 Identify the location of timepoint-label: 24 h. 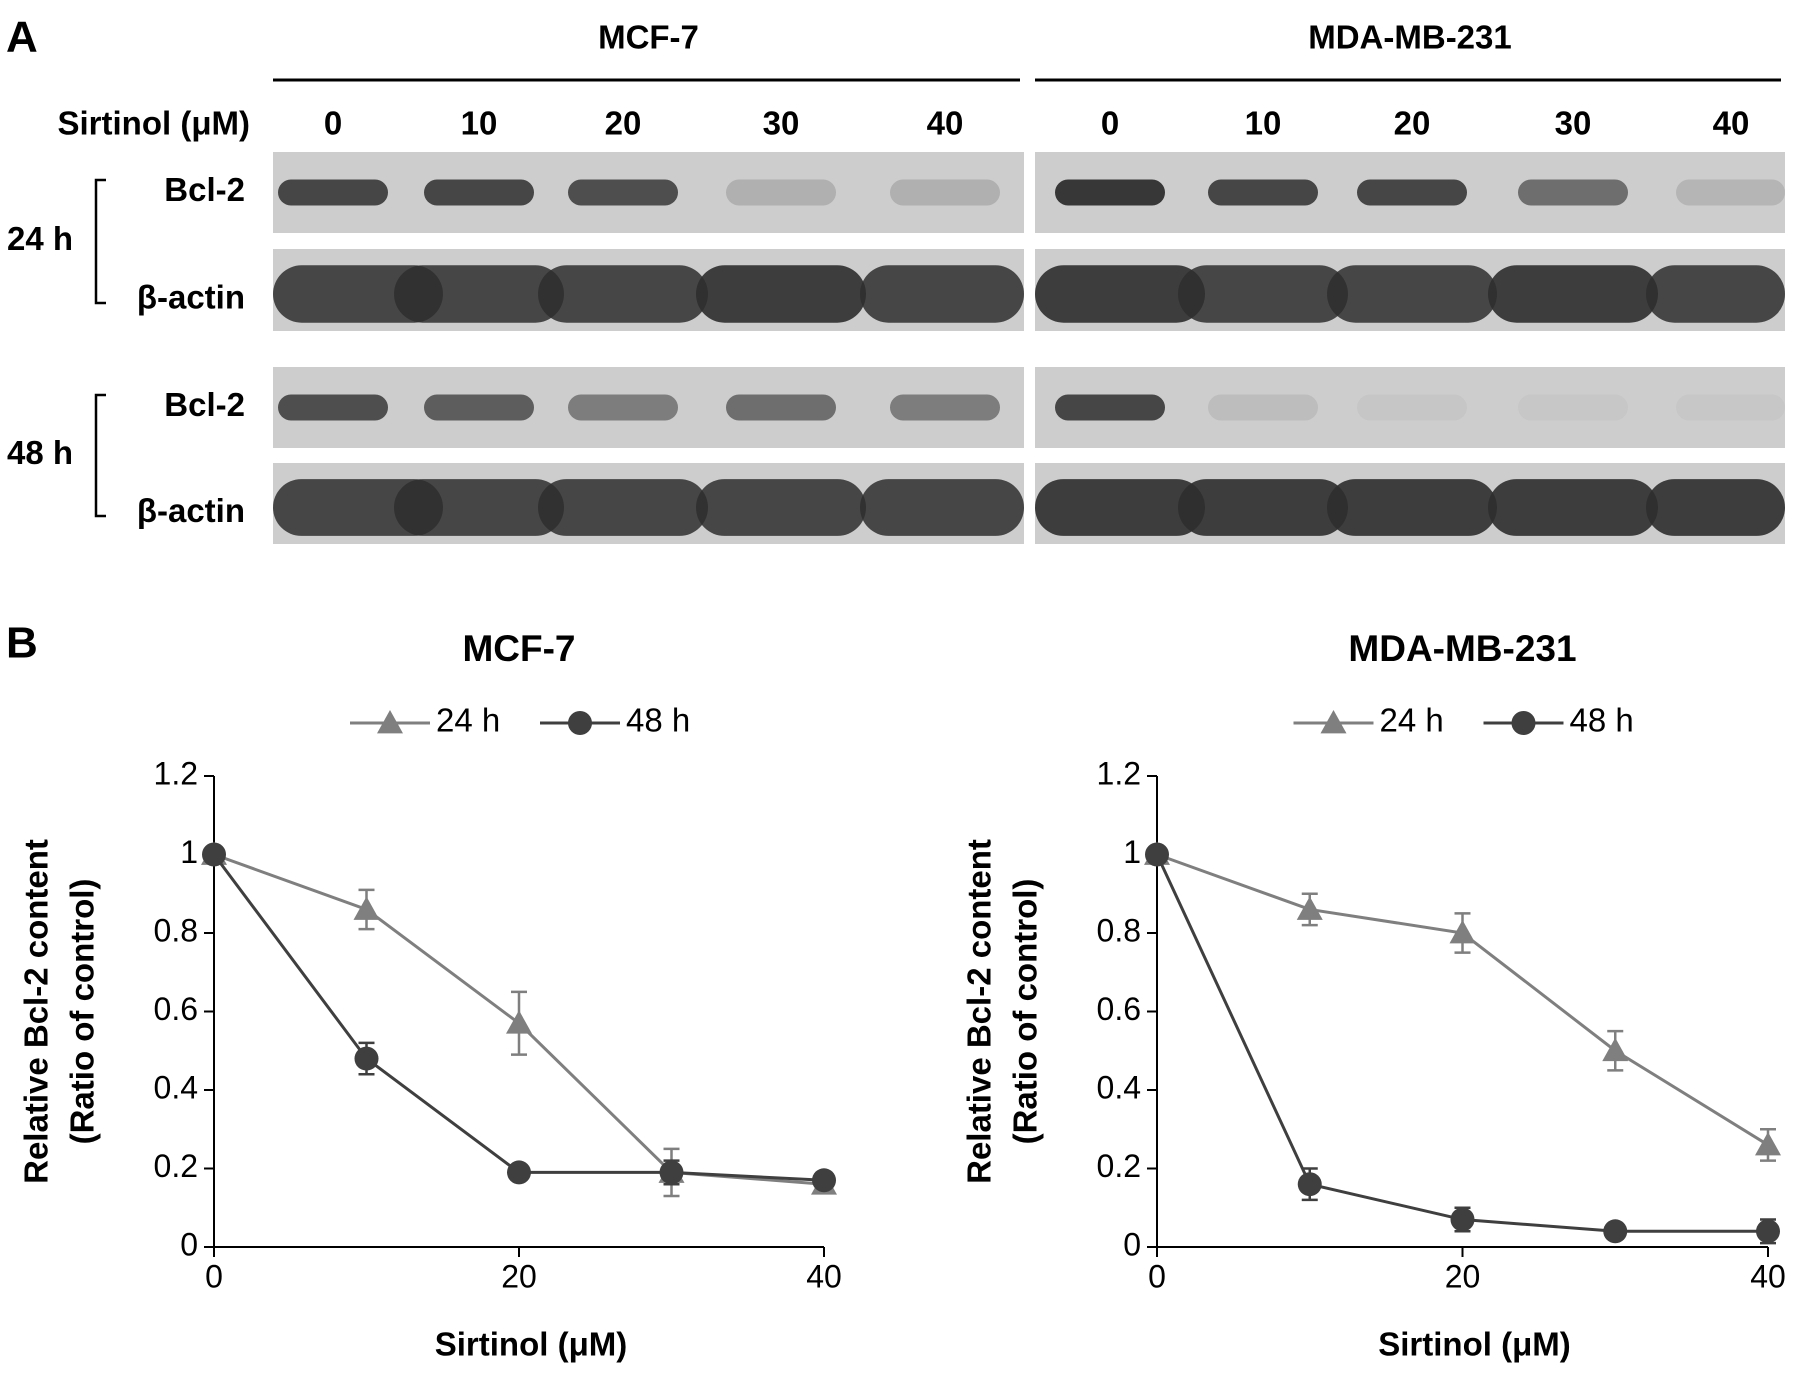
(40, 238).